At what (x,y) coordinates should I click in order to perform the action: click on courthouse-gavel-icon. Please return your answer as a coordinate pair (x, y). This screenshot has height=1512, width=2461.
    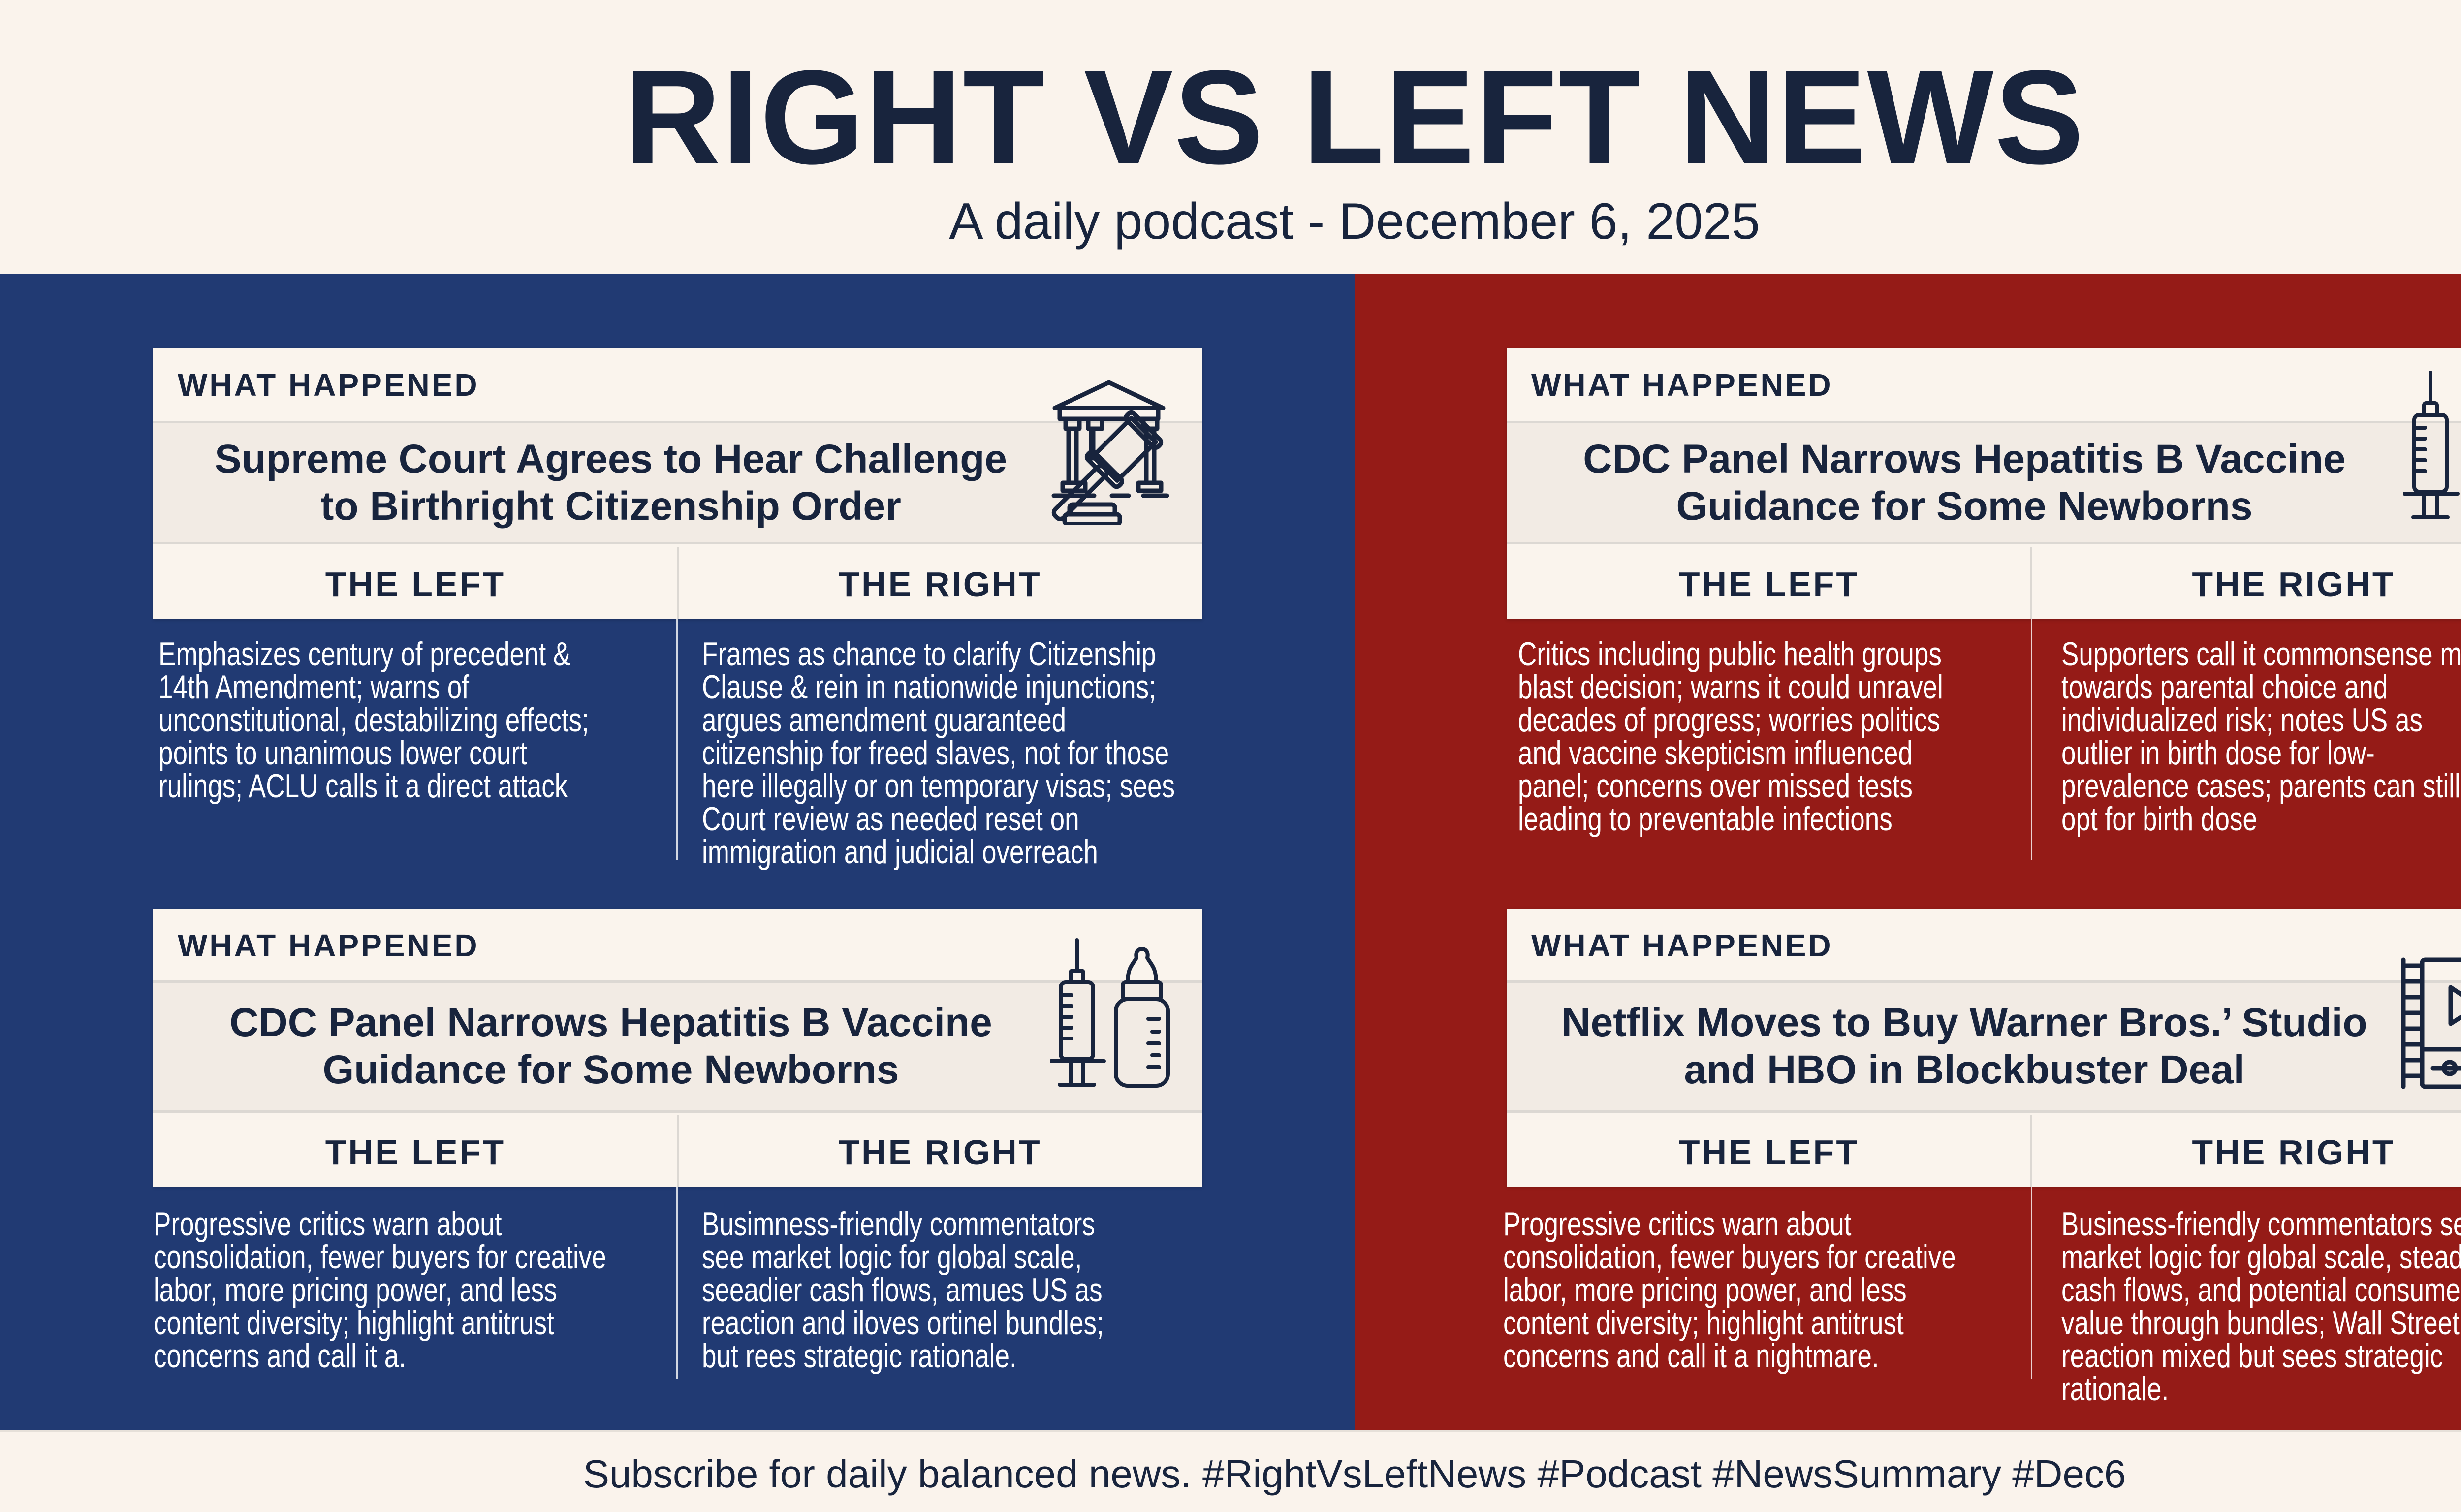
    Looking at the image, I should click on (1114, 452).